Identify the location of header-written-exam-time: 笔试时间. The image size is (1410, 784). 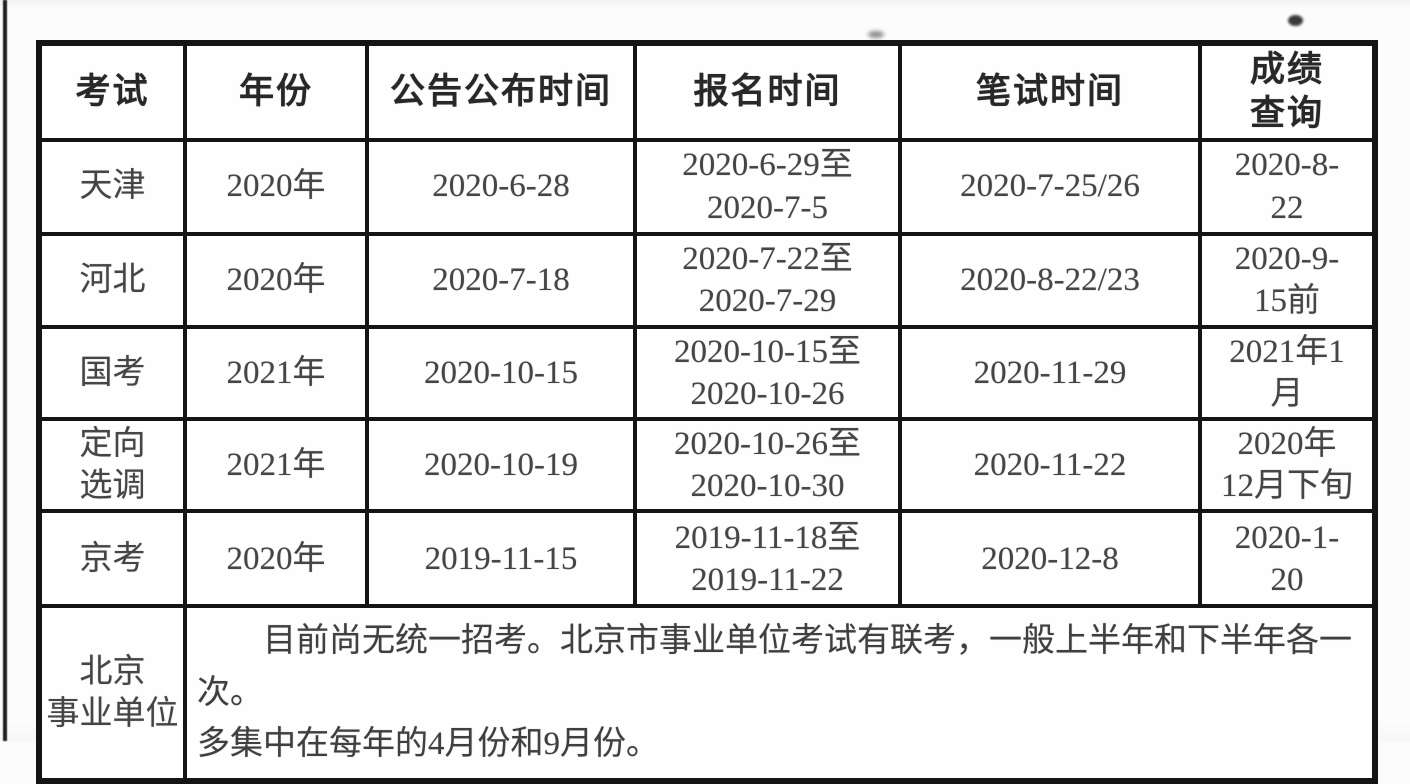
(1050, 91).